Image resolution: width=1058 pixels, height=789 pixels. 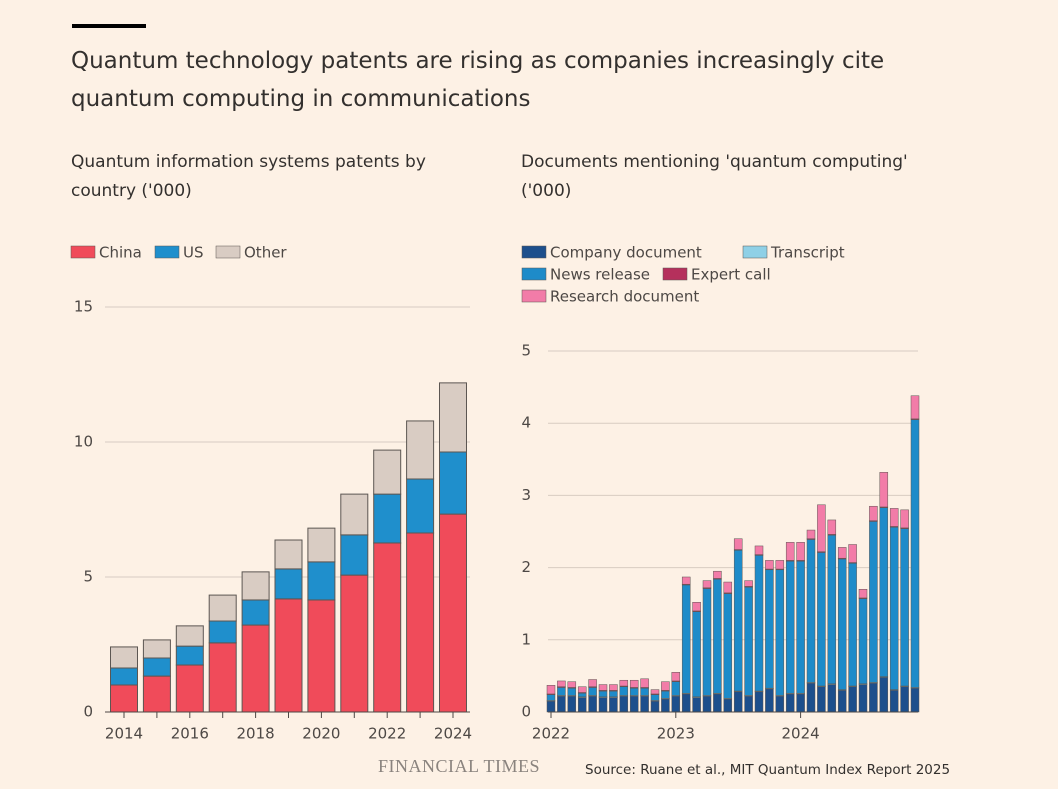 What do you see at coordinates (83, 442) in the screenshot?
I see `y-tick-label: 10` at bounding box center [83, 442].